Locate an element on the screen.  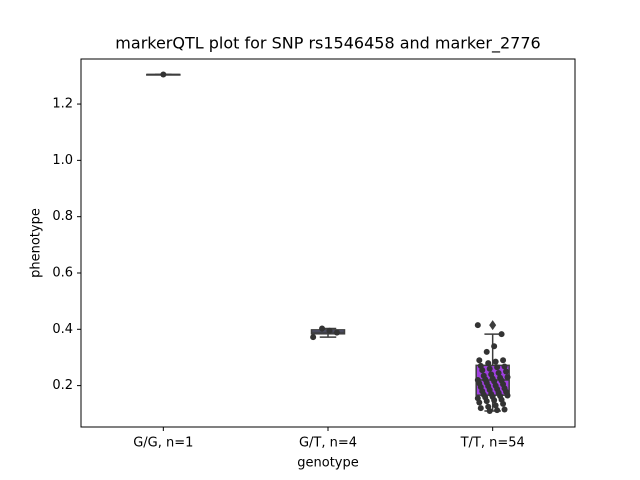
y-axis-label: phenotype is located at coordinates (36, 243).